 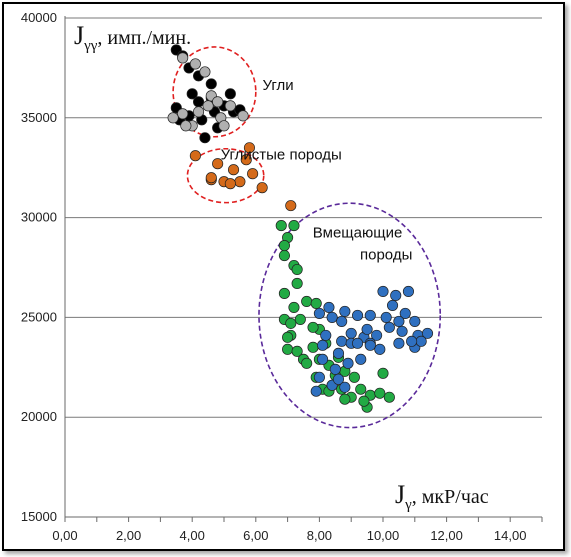 What do you see at coordinates (39, 416) in the screenshot?
I see `y-tick-label-1: 20000` at bounding box center [39, 416].